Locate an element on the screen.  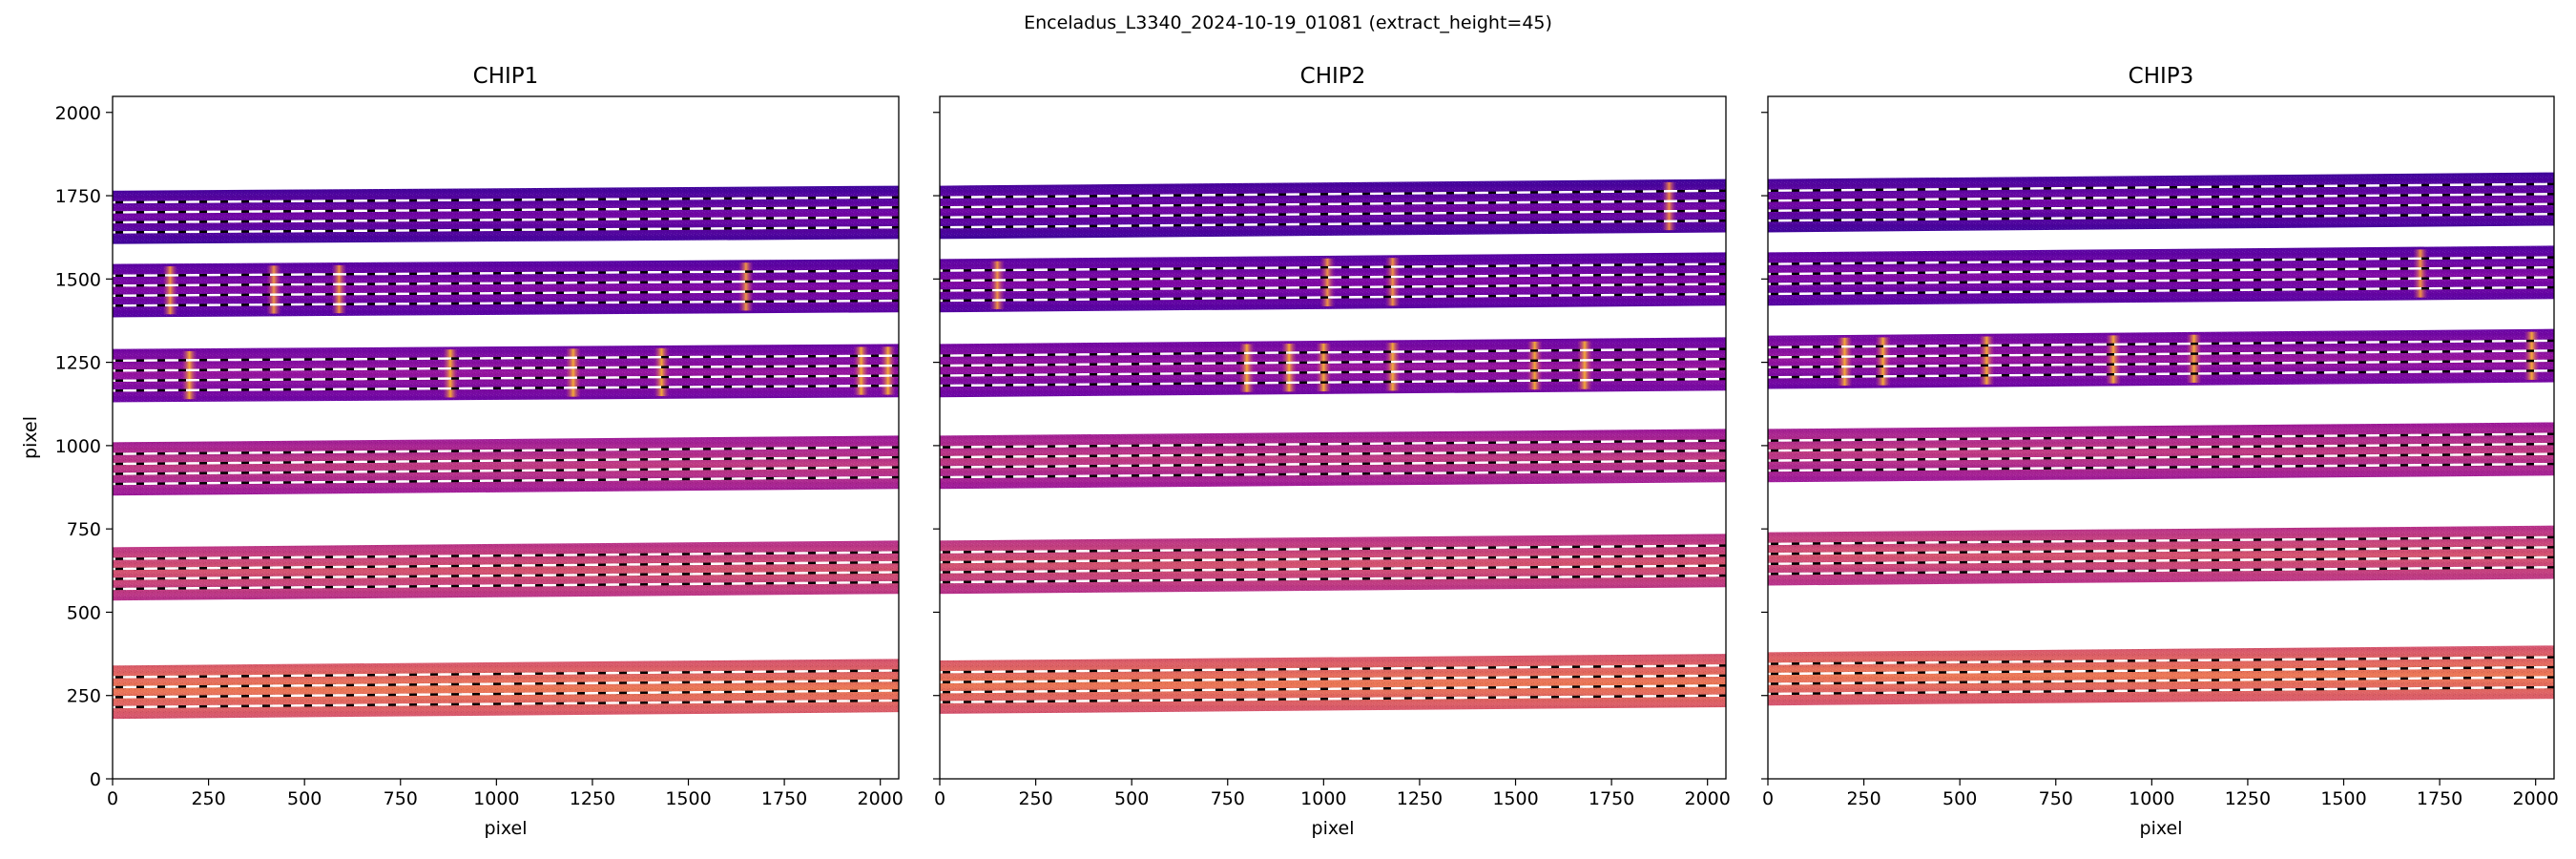
y-tick-label: 250 is located at coordinates (84, 696).